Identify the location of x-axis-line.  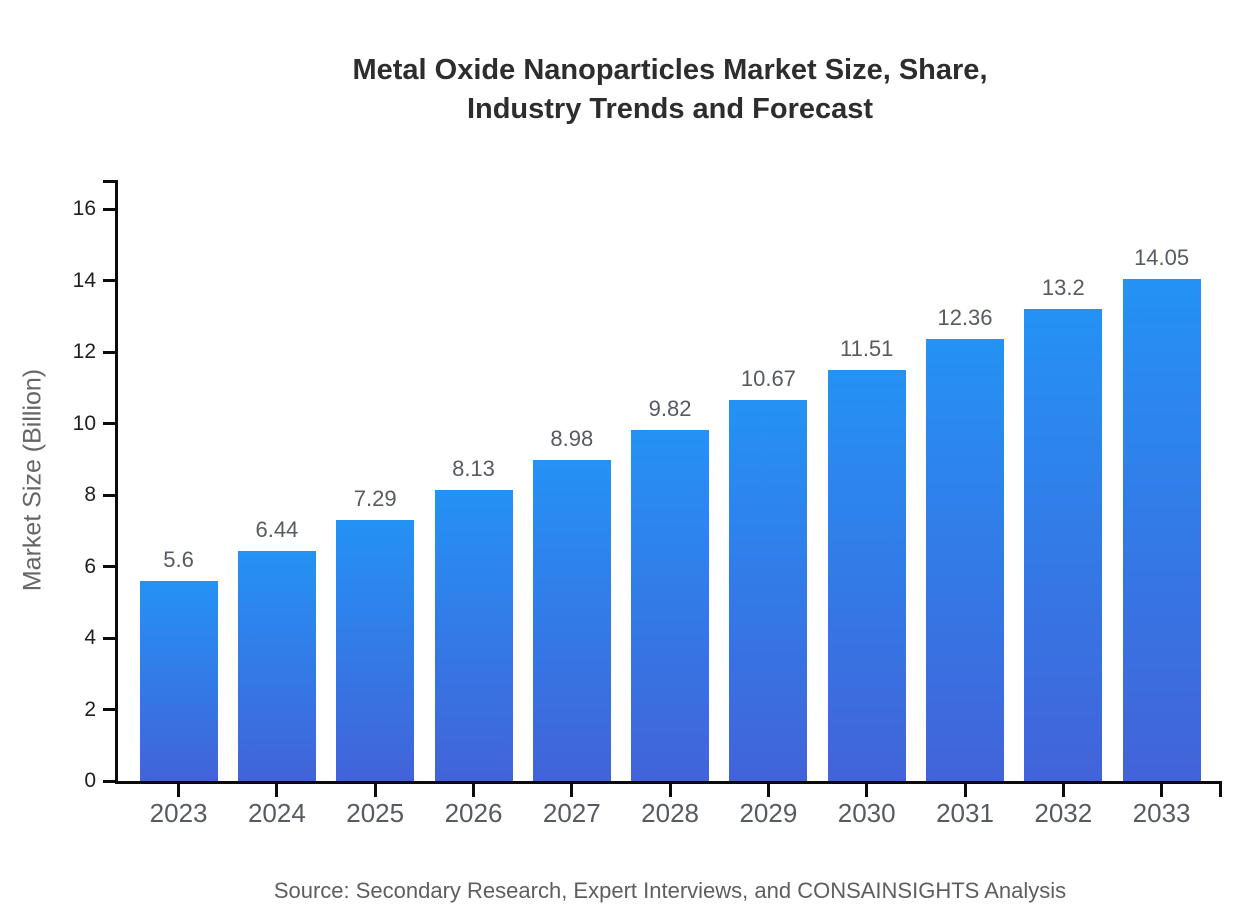
(668, 782).